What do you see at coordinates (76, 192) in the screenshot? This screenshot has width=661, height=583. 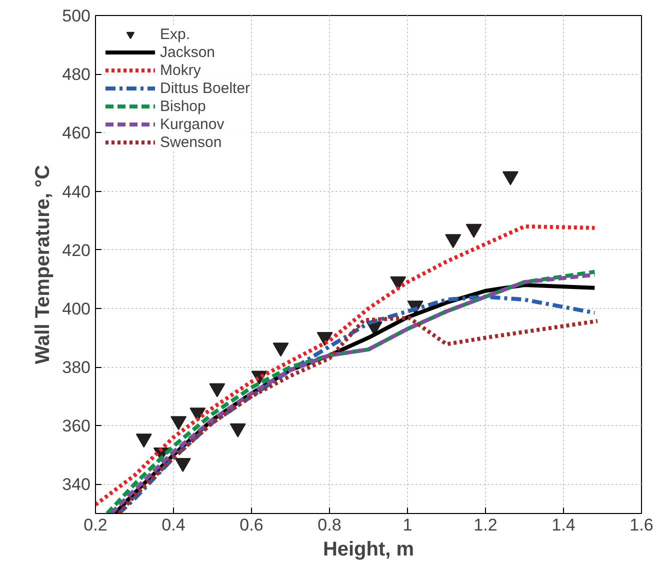 I see `y-tick-label: 440` at bounding box center [76, 192].